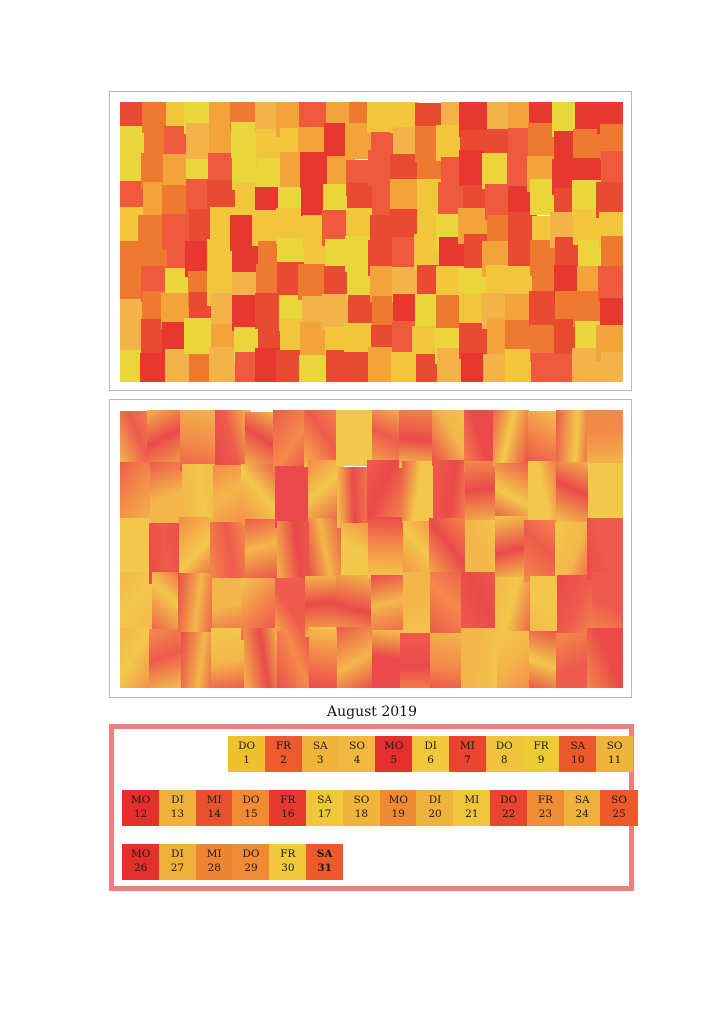 The width and height of the screenshot is (724, 1024). I want to click on calendar-day-number: 1, so click(246, 760).